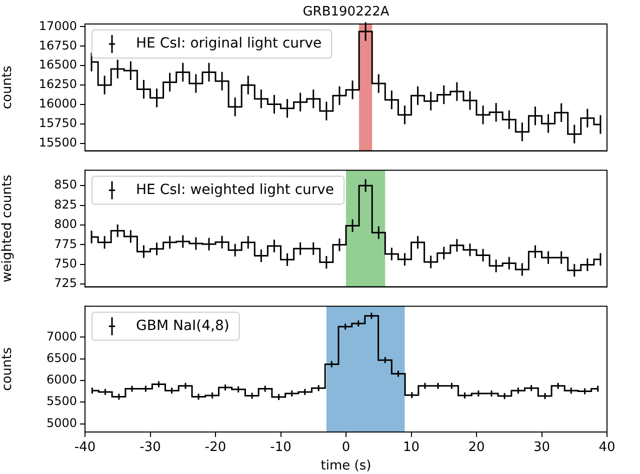  Describe the element at coordinates (346, 12) in the screenshot. I see `chart-title: GRB190222A` at that location.